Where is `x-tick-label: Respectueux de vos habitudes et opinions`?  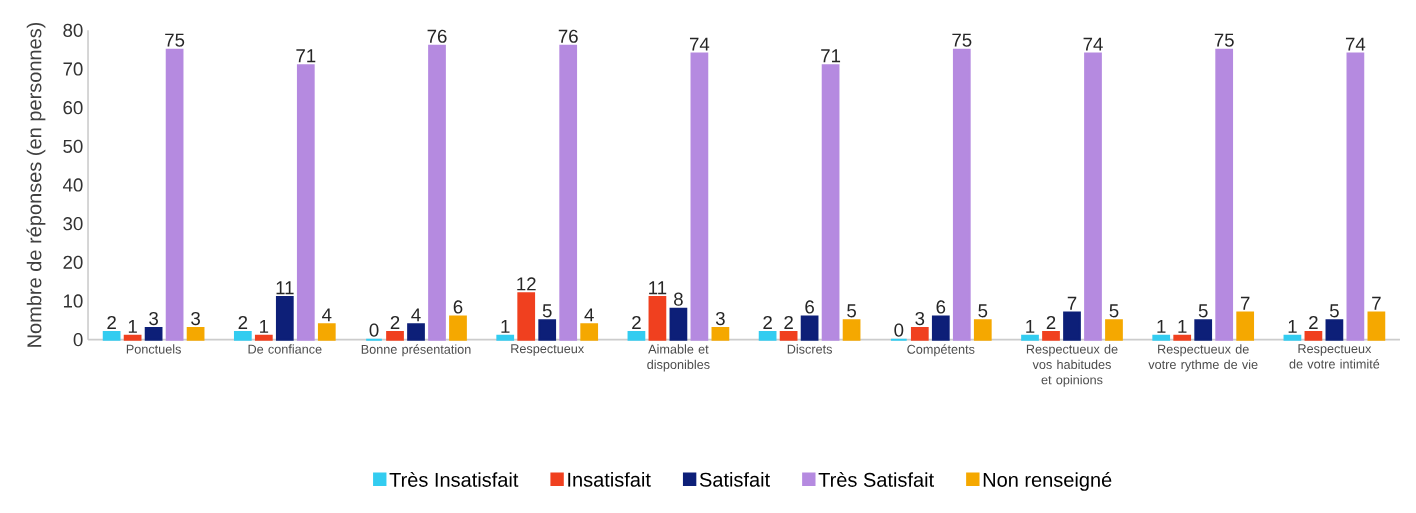 x-tick-label: Respectueux de vos habitudes et opinions is located at coordinates (1072, 365).